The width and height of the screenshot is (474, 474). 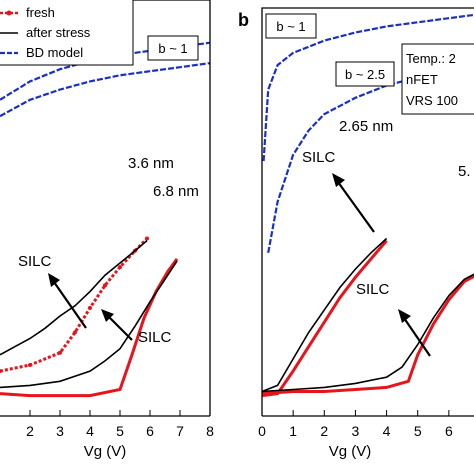 What do you see at coordinates (432, 100) in the screenshot?
I see `conditions-stress: VRS 100` at bounding box center [432, 100].